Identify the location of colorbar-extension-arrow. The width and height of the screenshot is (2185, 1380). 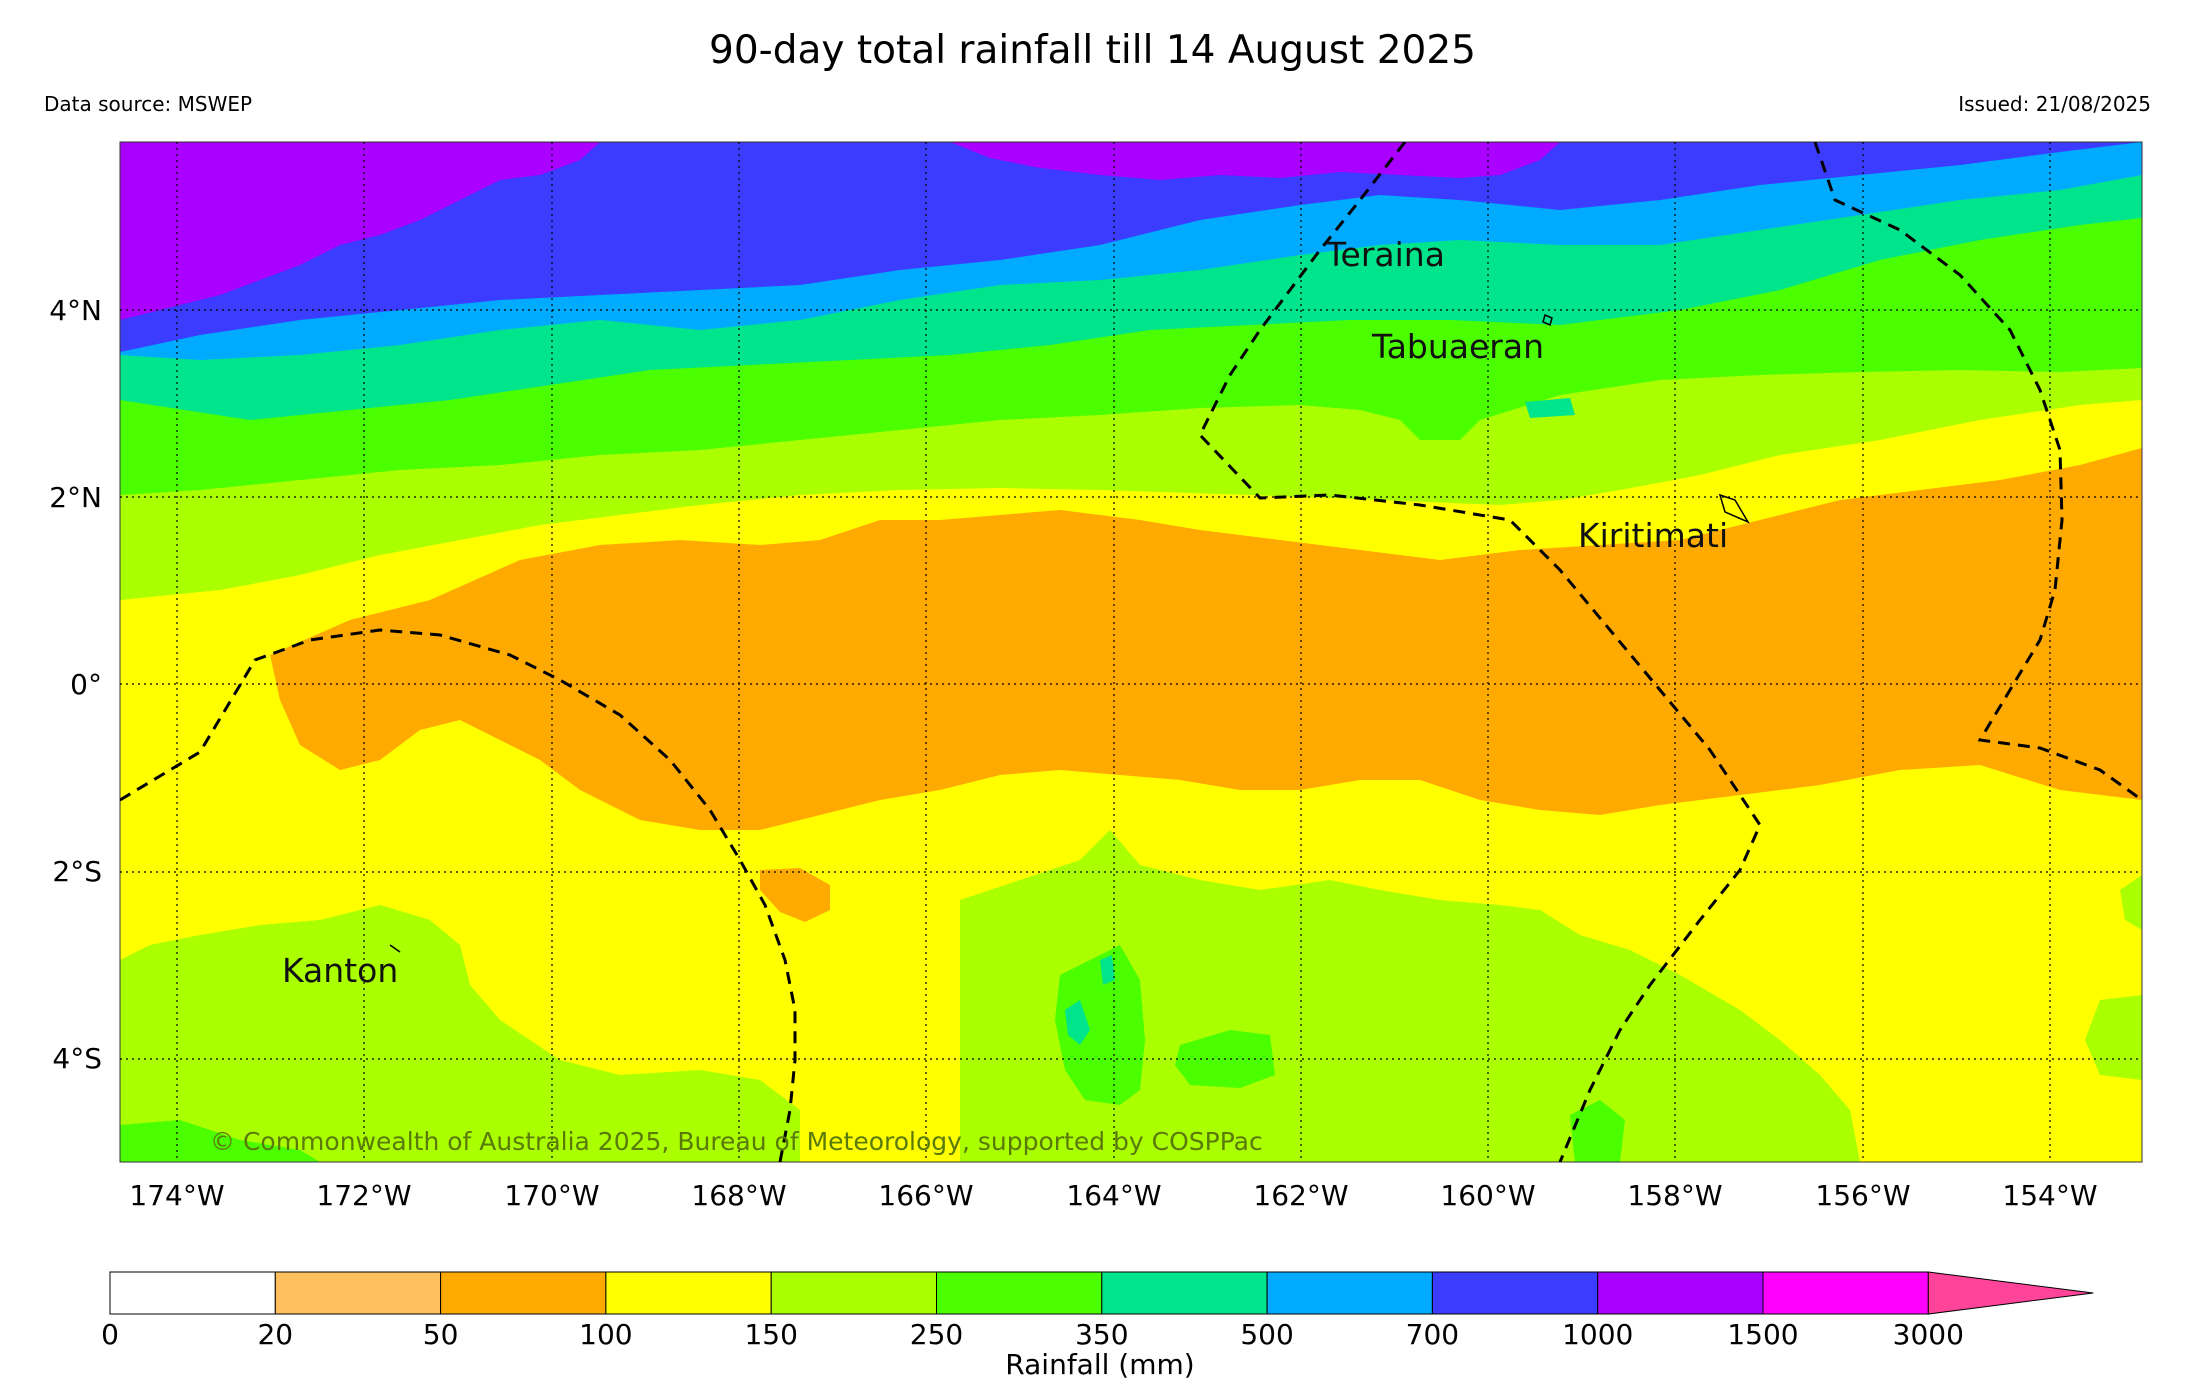
(2010, 1293).